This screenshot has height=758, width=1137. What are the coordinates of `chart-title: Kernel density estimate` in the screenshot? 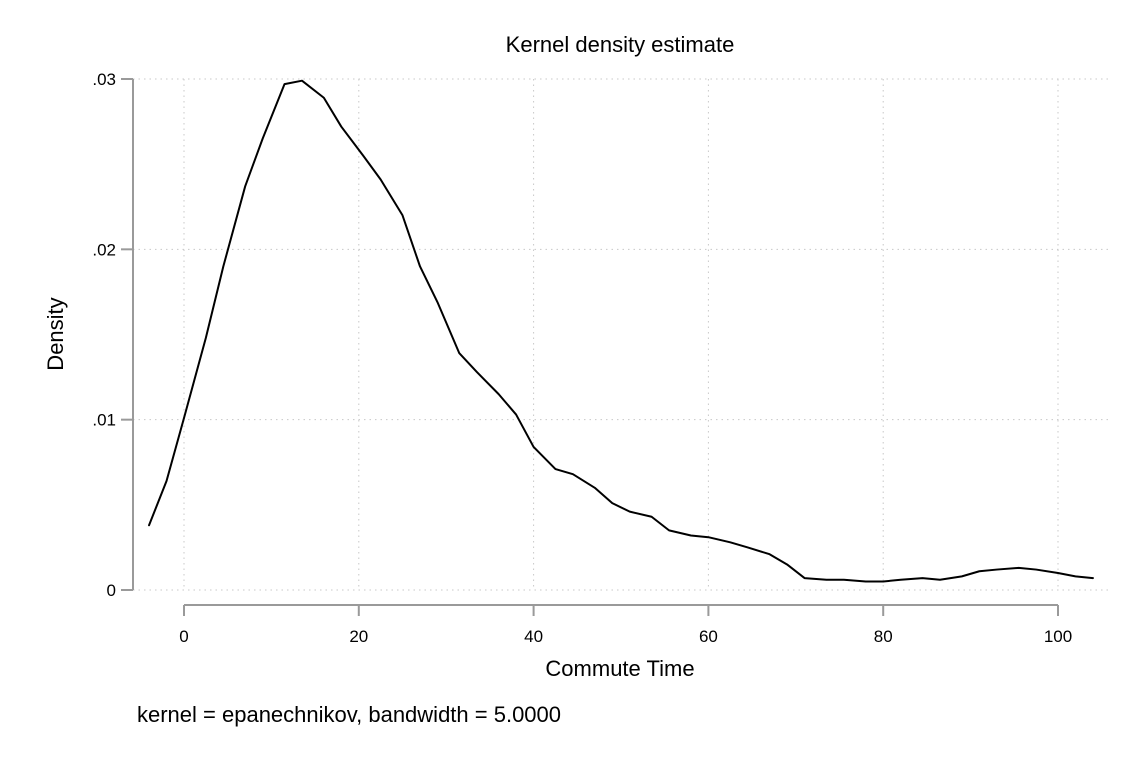 It's located at (620, 44).